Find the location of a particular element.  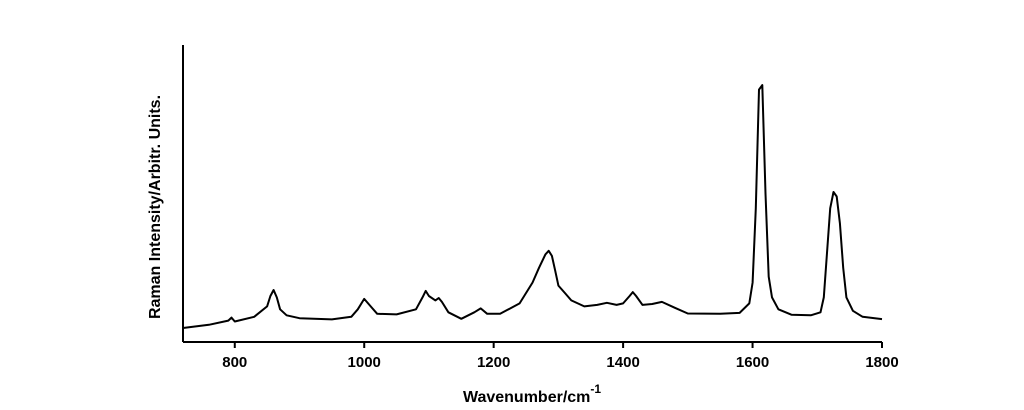

x-axis-title: Wavenumber/cm-1 is located at coordinates (532, 394).